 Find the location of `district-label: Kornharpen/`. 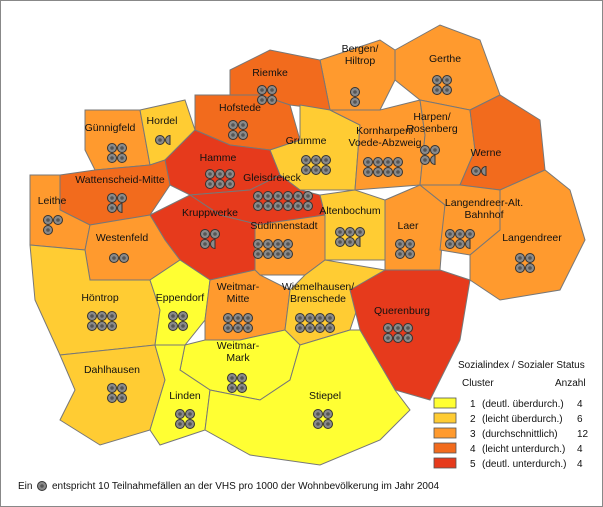

district-label: Kornharpen/ is located at coordinates (385, 131).